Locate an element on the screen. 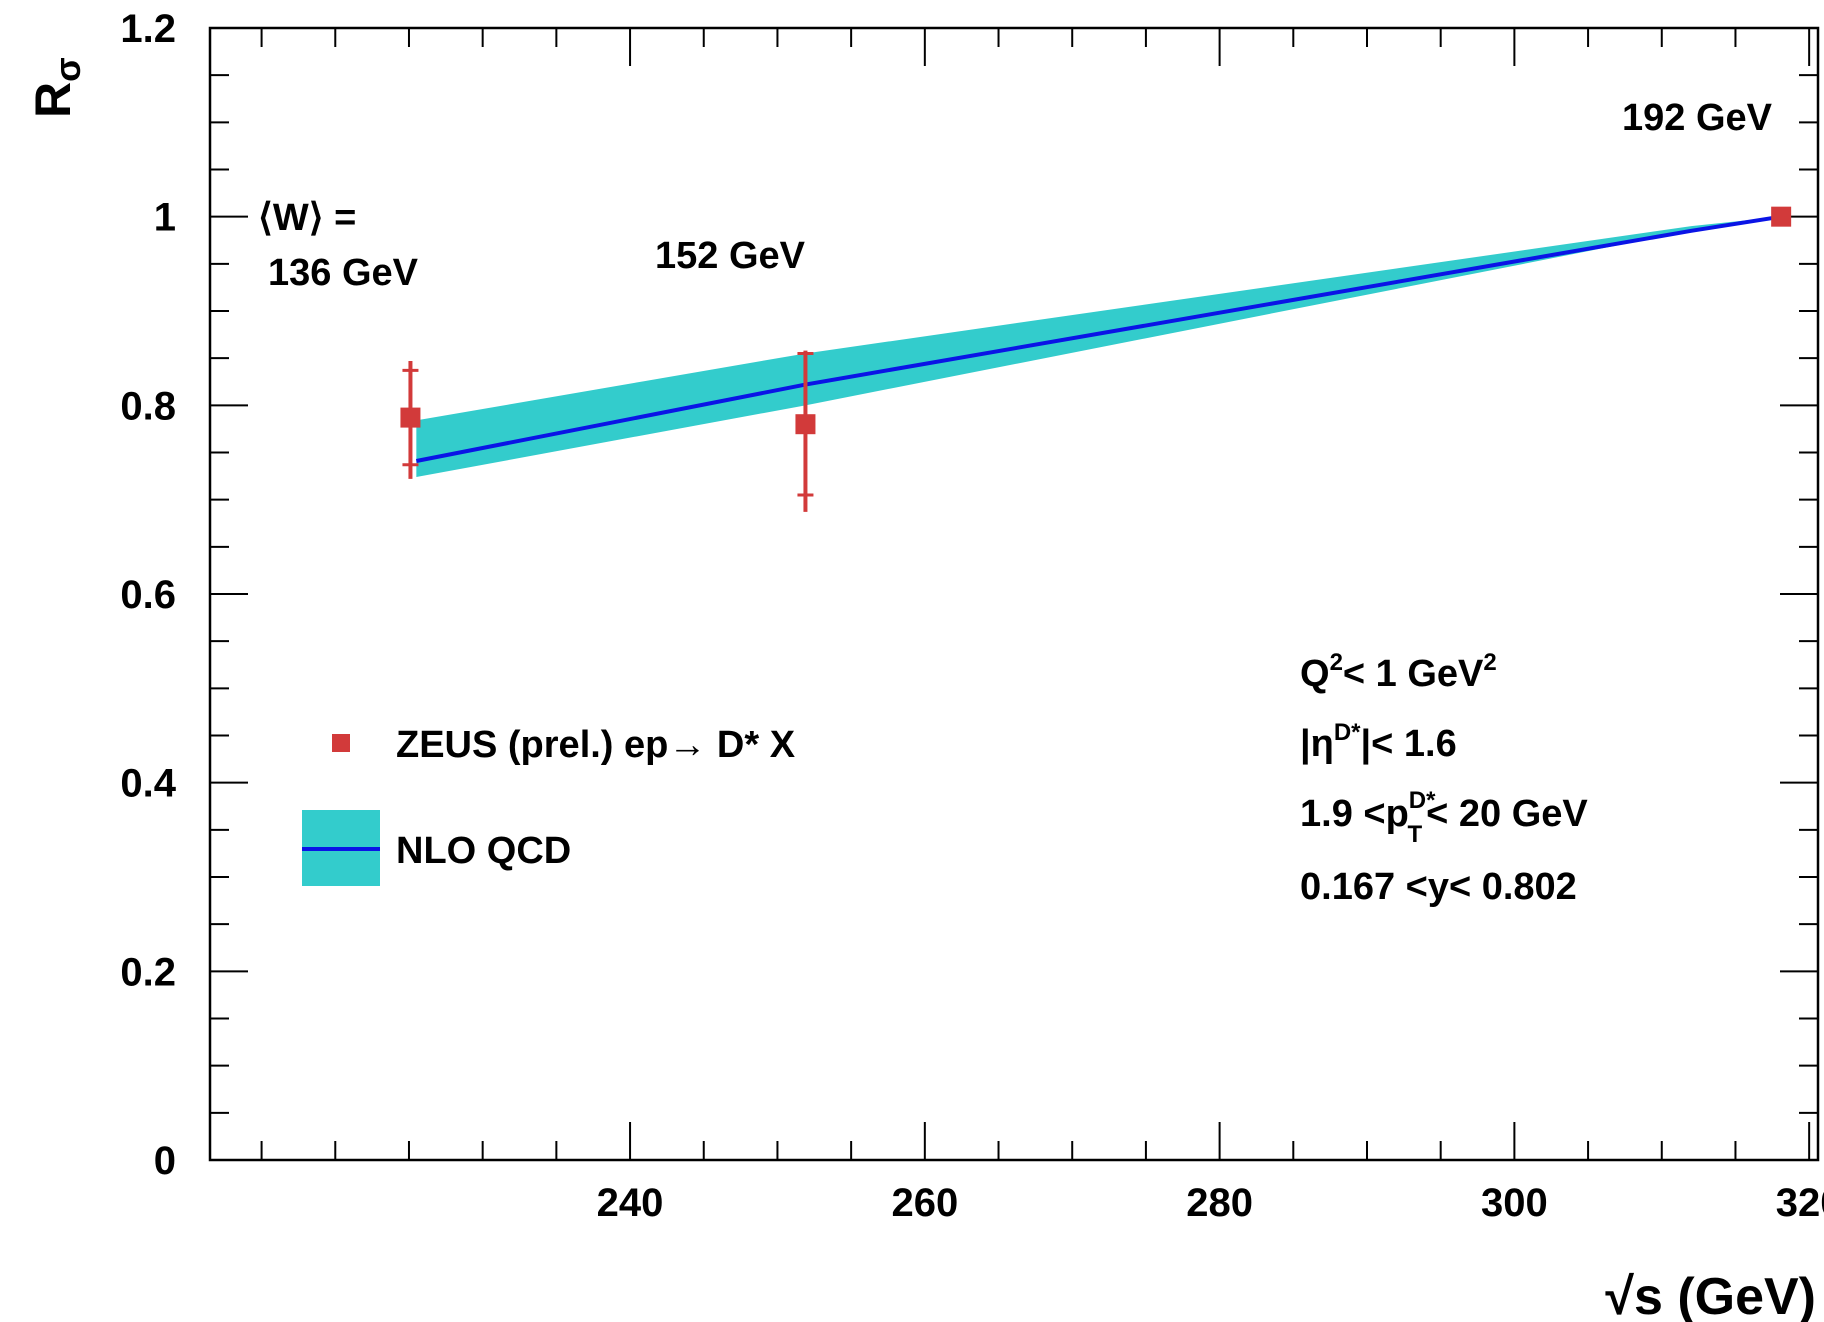 This screenshot has width=1824, height=1322. x-tick-label: 280 is located at coordinates (1219, 1203).